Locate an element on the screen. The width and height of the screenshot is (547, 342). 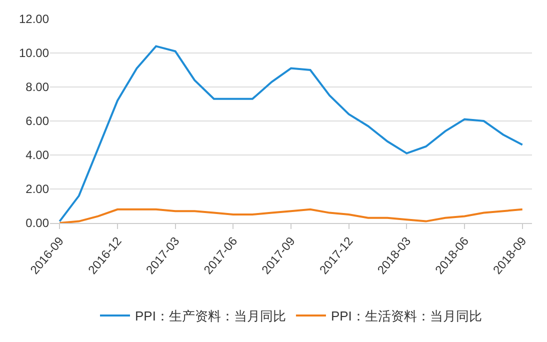
y-tick-label: 0.00 is located at coordinates (38, 223).